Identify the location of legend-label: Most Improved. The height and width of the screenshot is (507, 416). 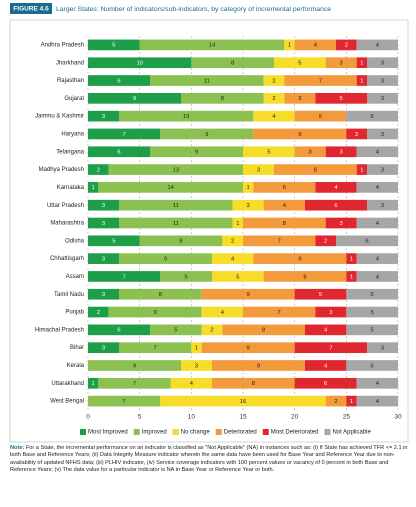
(108, 433).